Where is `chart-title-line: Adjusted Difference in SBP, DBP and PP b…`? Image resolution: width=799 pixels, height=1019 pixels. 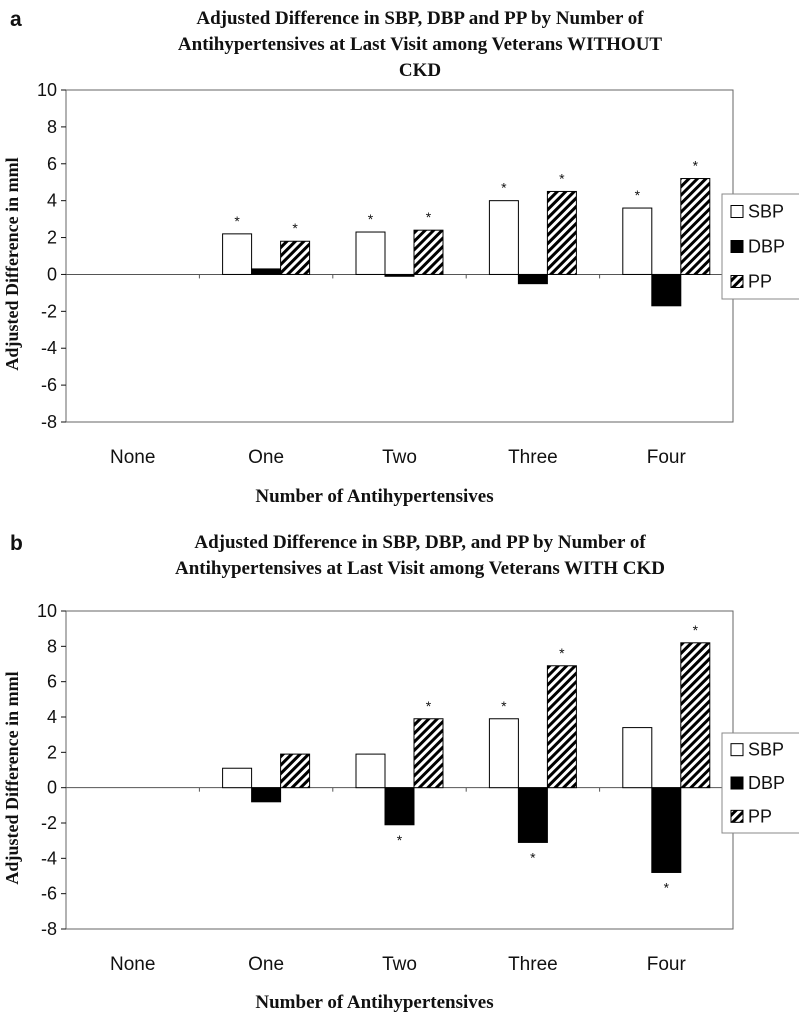 chart-title-line: Adjusted Difference in SBP, DBP and PP b… is located at coordinates (420, 18).